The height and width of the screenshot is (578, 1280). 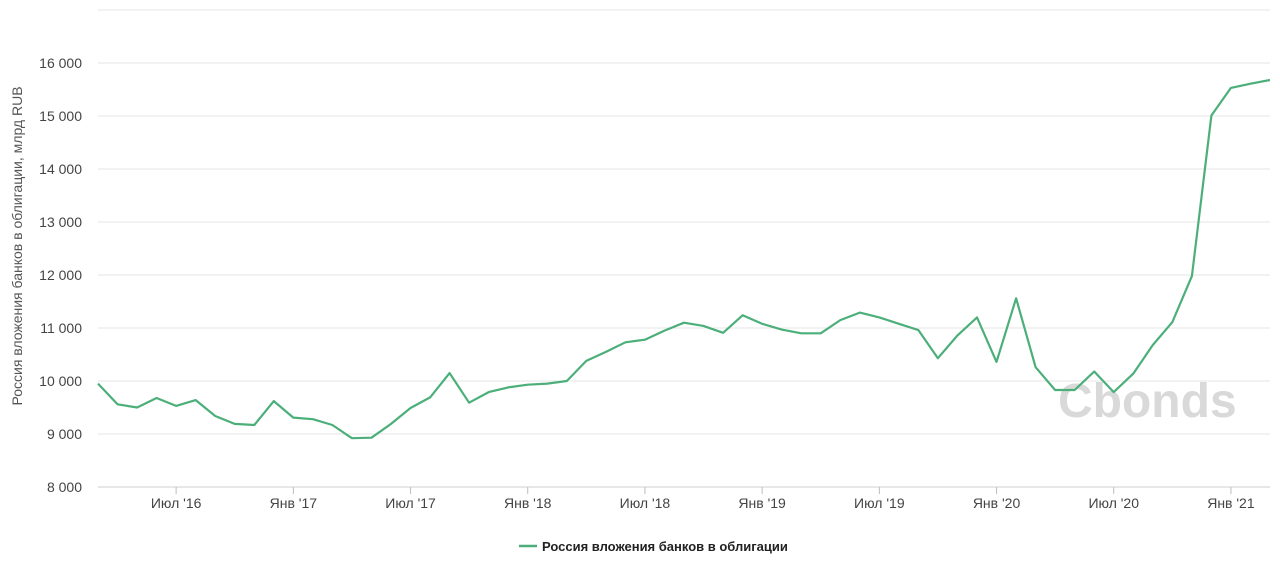 What do you see at coordinates (528, 503) in the screenshot?
I see `x-tick-label: Янв '18` at bounding box center [528, 503].